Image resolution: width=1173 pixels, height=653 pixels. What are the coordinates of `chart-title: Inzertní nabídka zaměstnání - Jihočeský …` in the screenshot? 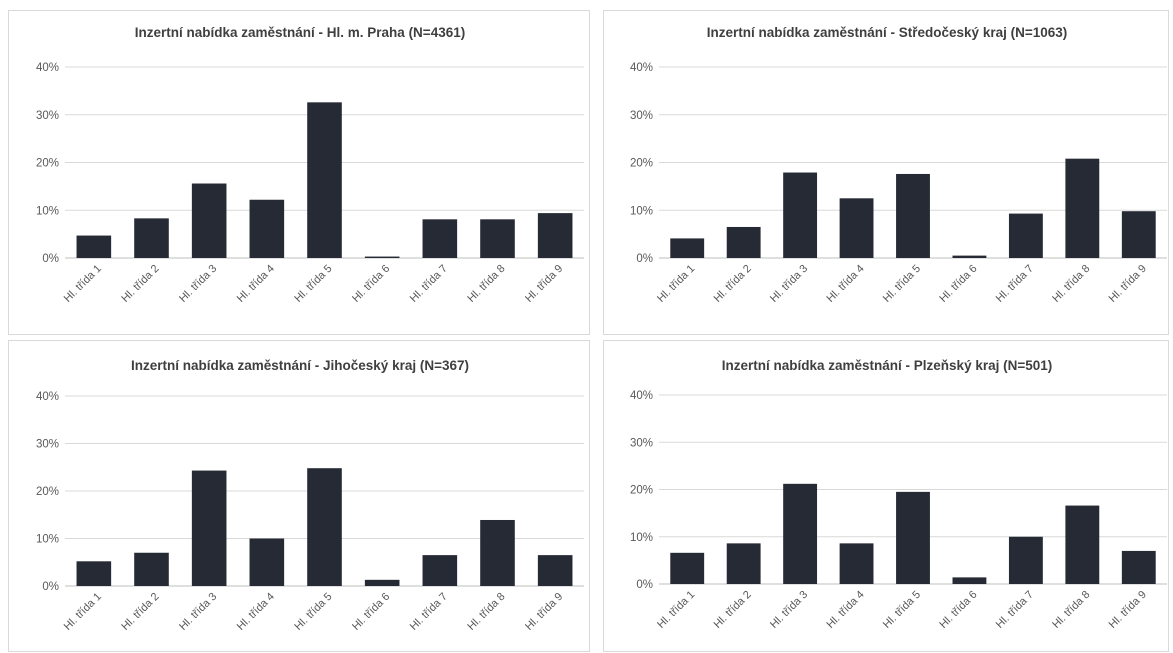 It's located at (300, 365).